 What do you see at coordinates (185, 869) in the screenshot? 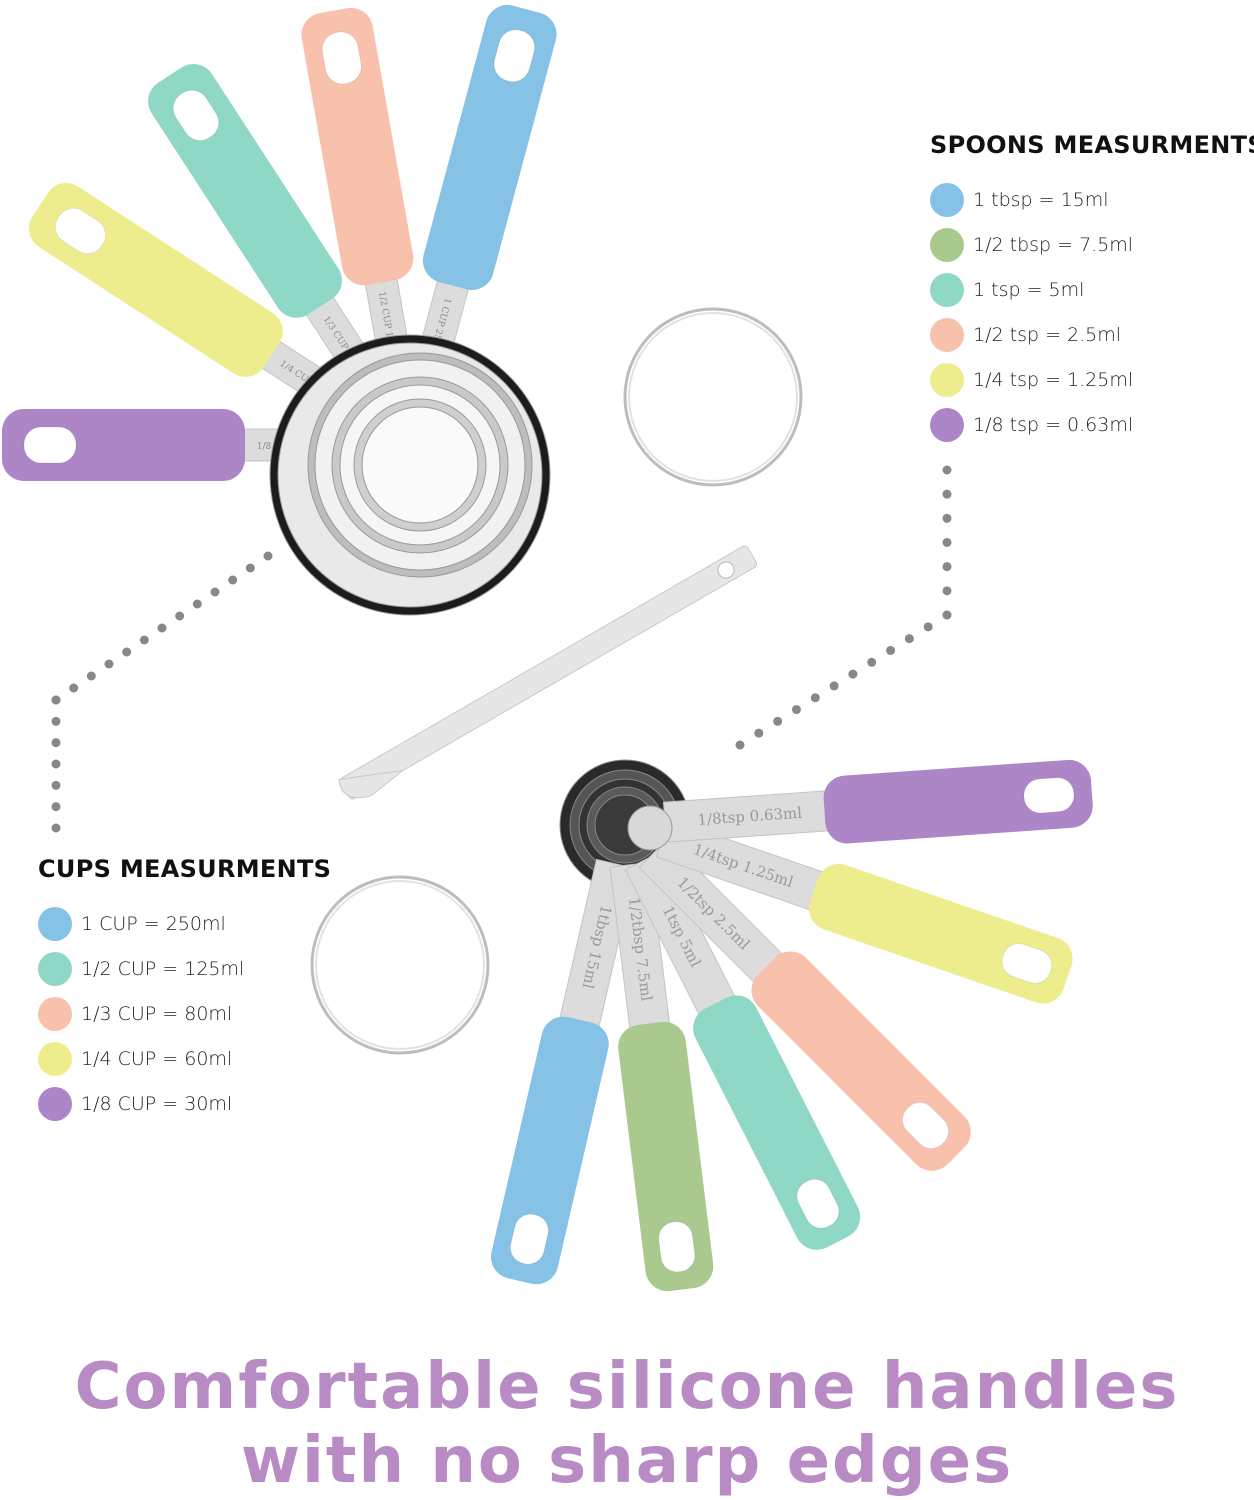
I see `cups-legend-title: CUPS MEASURMENTS` at bounding box center [185, 869].